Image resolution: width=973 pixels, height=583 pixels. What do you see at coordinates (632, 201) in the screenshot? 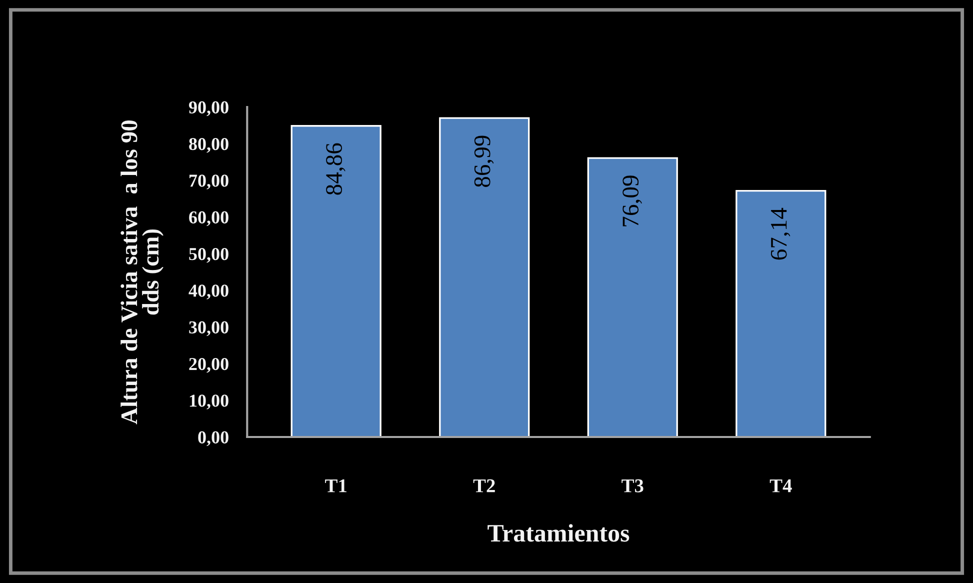
I see `data-label: 76,09` at bounding box center [632, 201].